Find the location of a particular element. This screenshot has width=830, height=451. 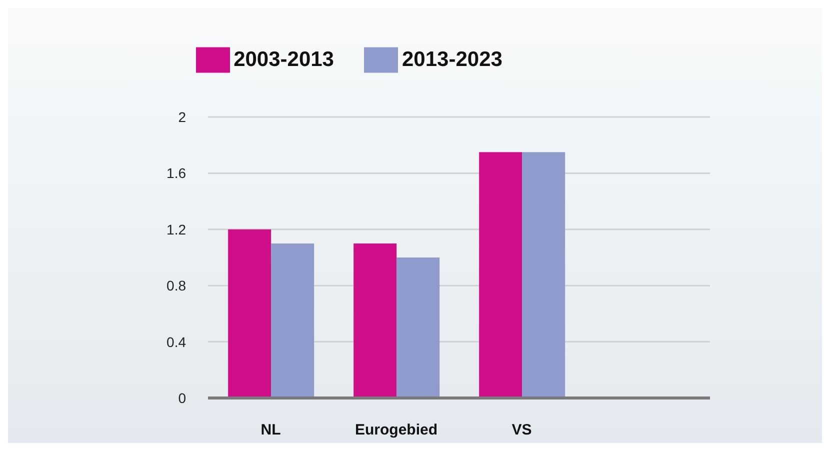

y-tick-label: 0.4 is located at coordinates (176, 342).